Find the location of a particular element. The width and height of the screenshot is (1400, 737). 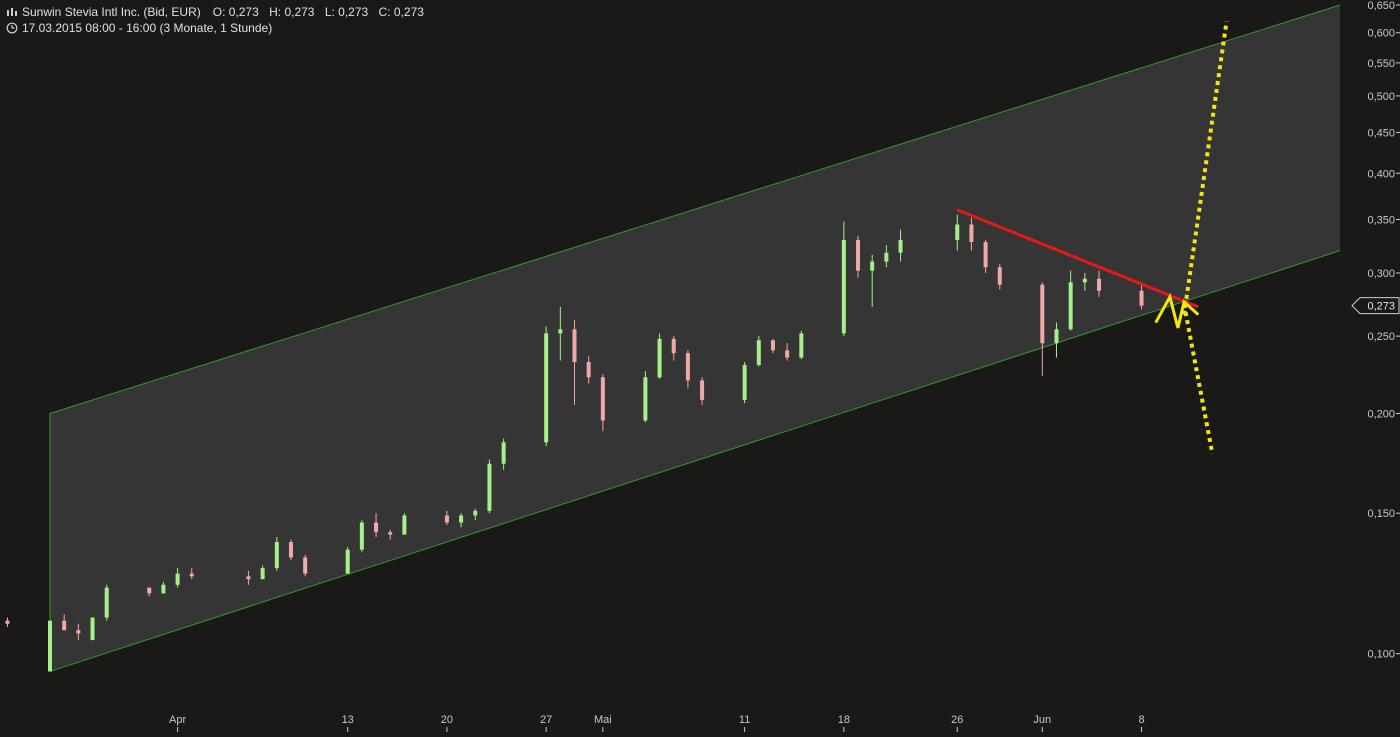

y-tick-label: 0,150 is located at coordinates (1381, 514).